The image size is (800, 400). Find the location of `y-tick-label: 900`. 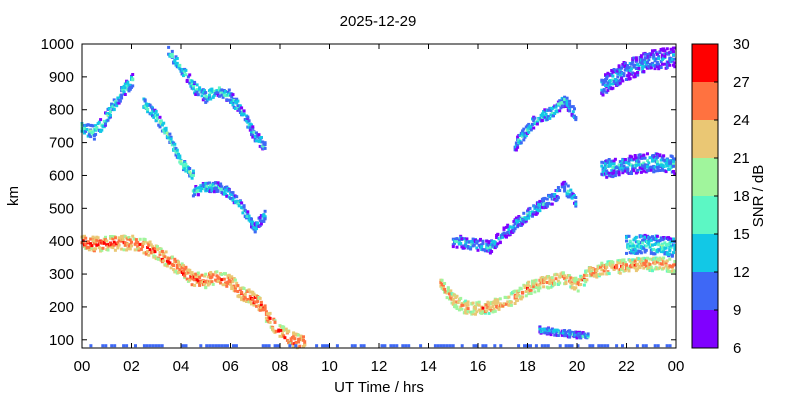

y-tick-label: 900 is located at coordinates (61, 77).